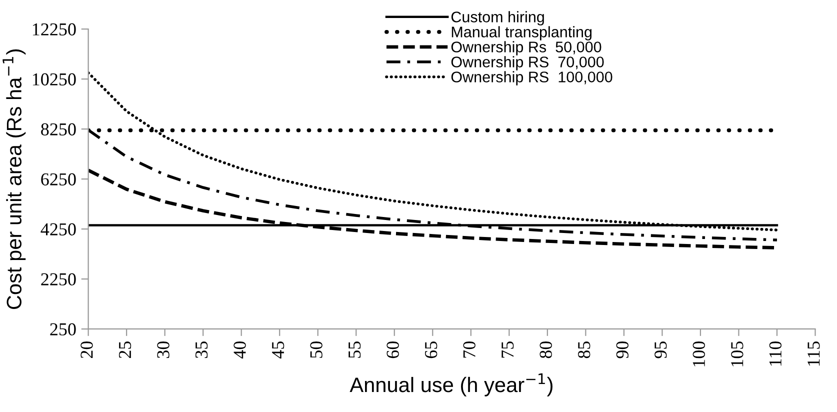 The width and height of the screenshot is (837, 412). I want to click on x-tick-label: 105, so click(737, 353).